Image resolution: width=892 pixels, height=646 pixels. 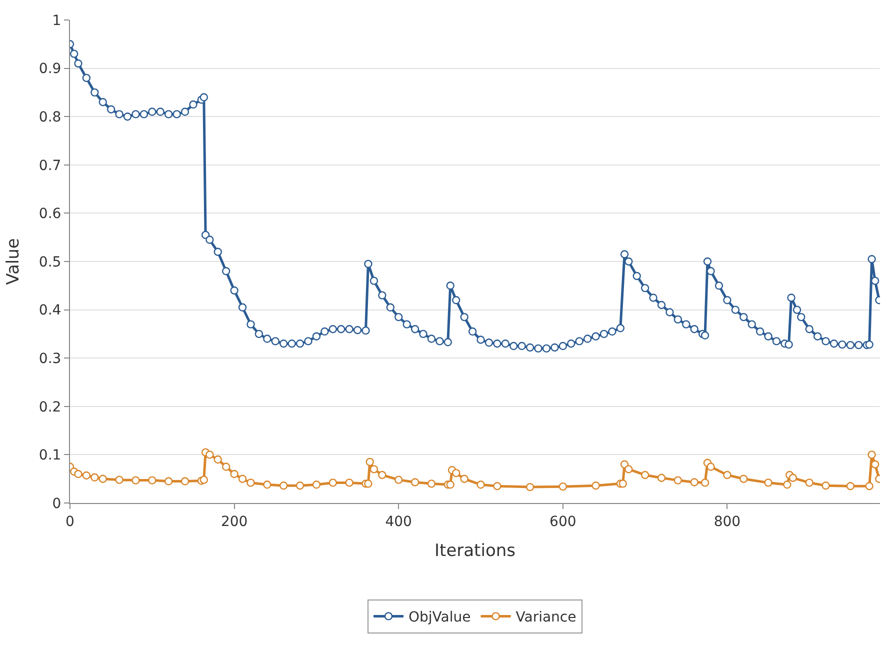 What do you see at coordinates (234, 522) in the screenshot?
I see `x-tick-label: 200` at bounding box center [234, 522].